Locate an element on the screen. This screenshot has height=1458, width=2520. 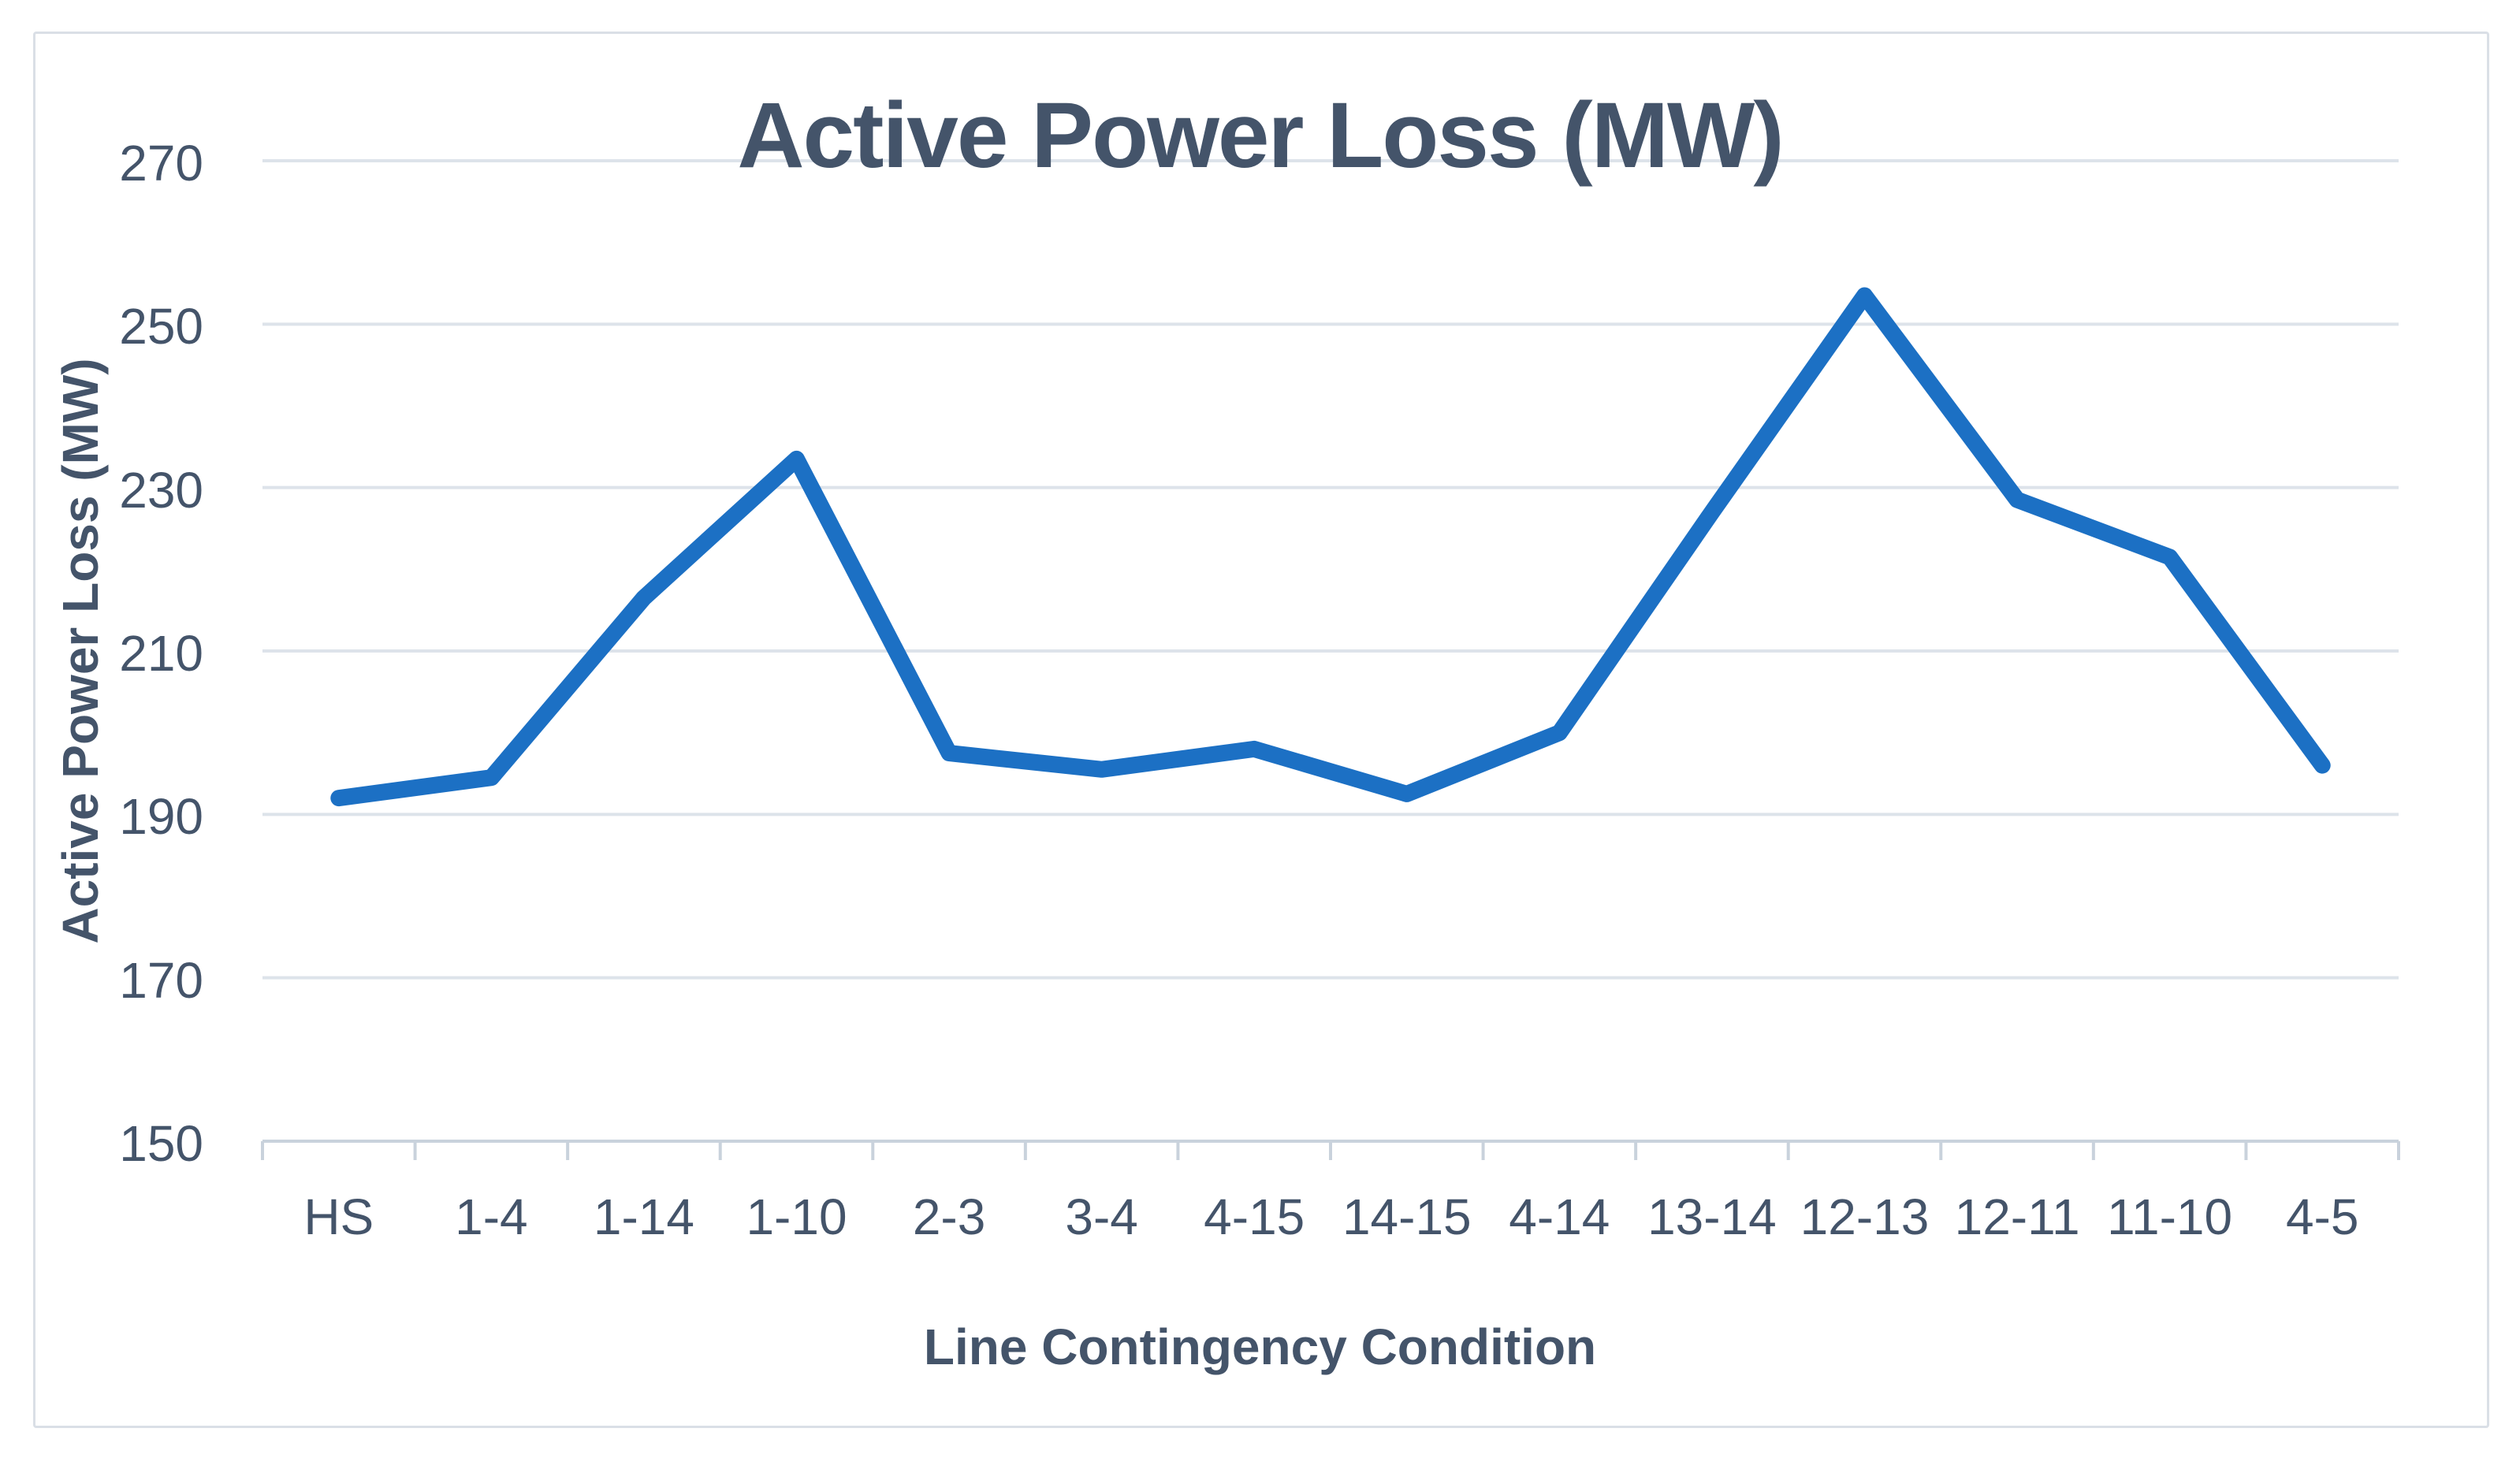
y-tick-label: 170 is located at coordinates (161, 980).